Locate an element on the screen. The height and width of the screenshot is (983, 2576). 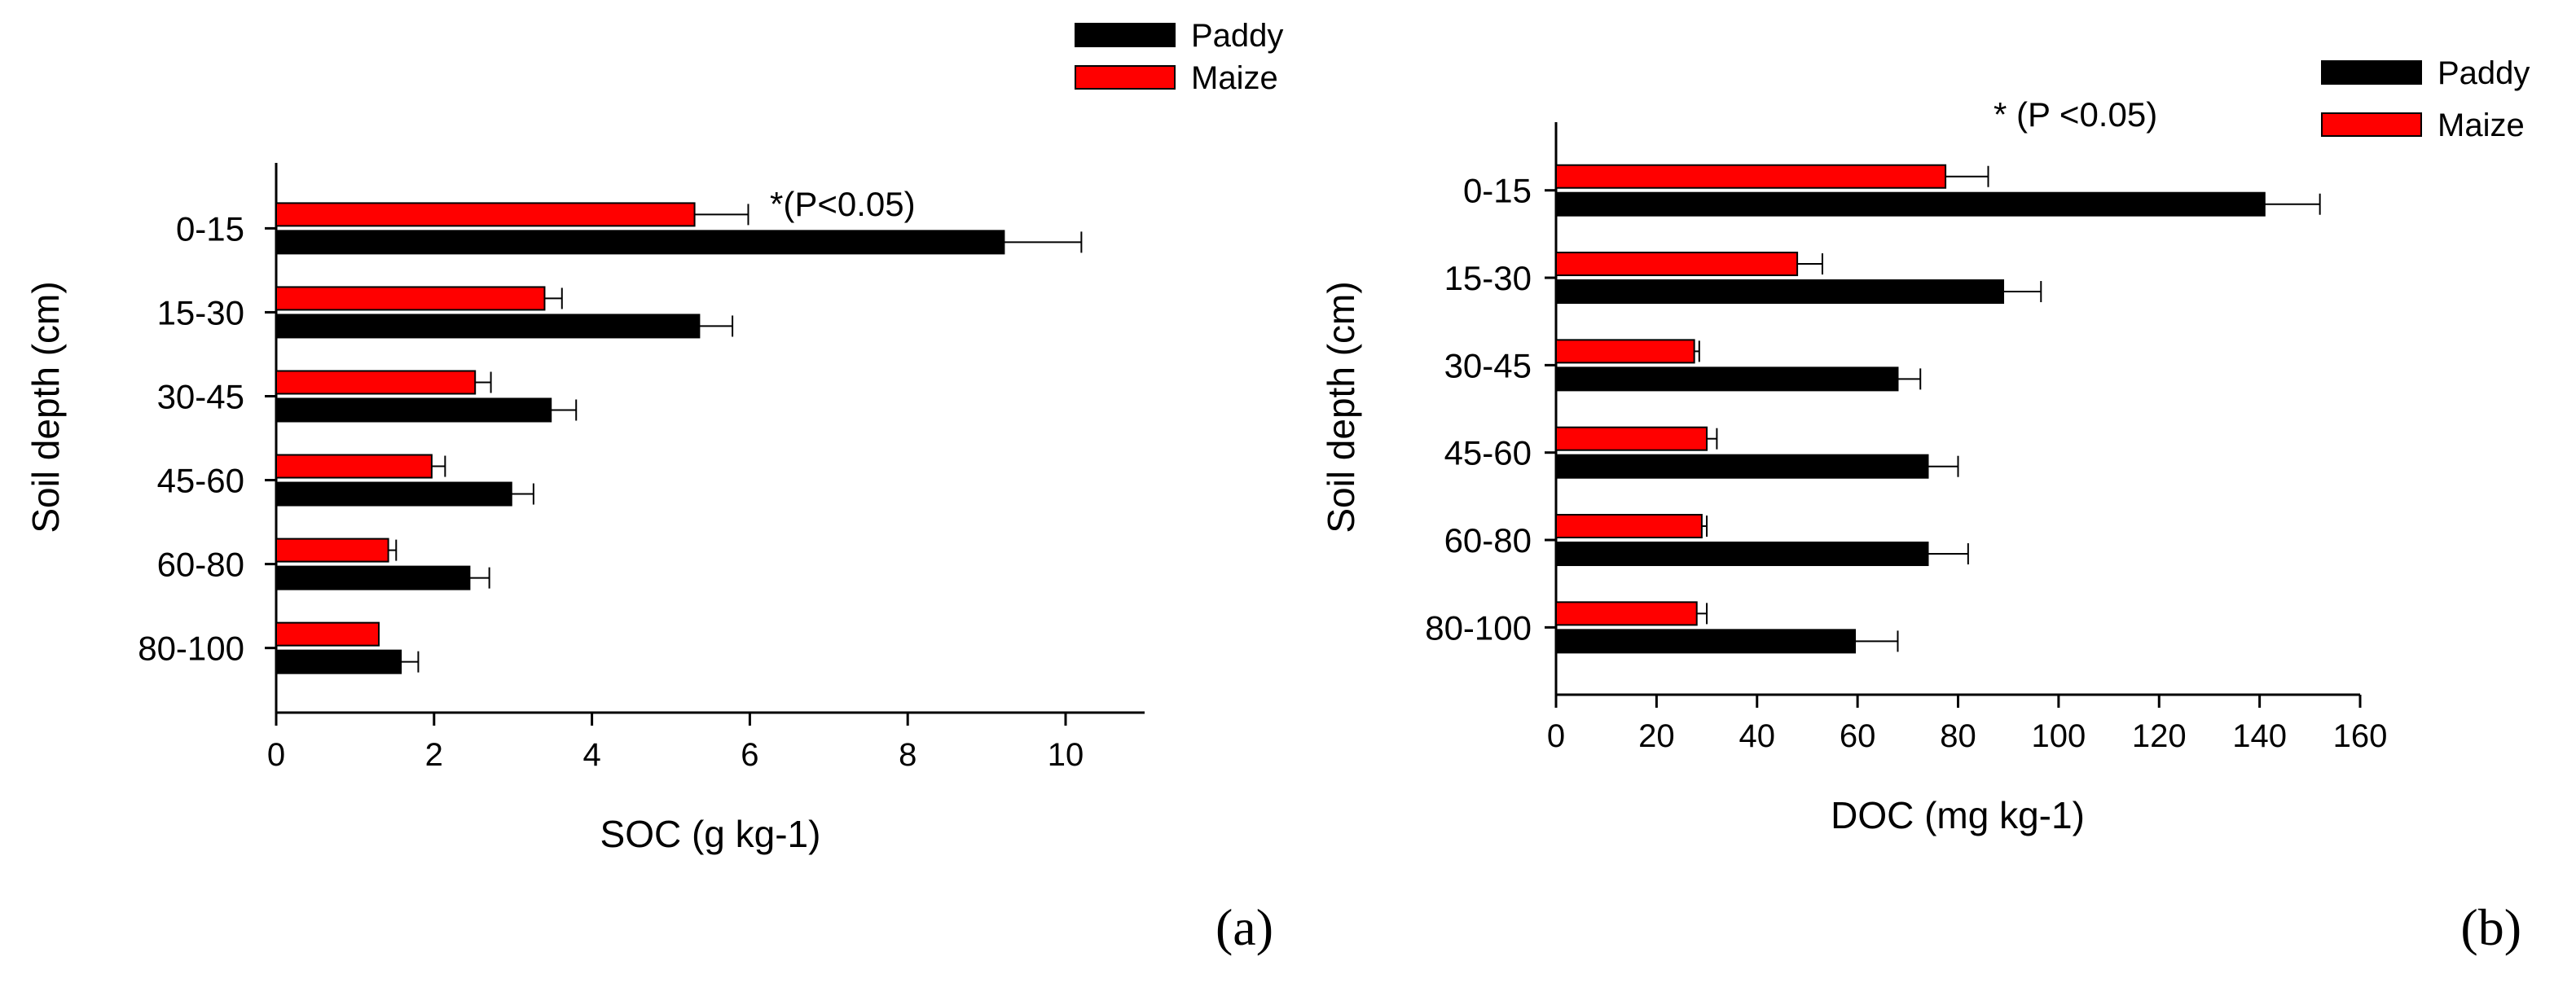
x-tick-label: 10 is located at coordinates (1066, 755).